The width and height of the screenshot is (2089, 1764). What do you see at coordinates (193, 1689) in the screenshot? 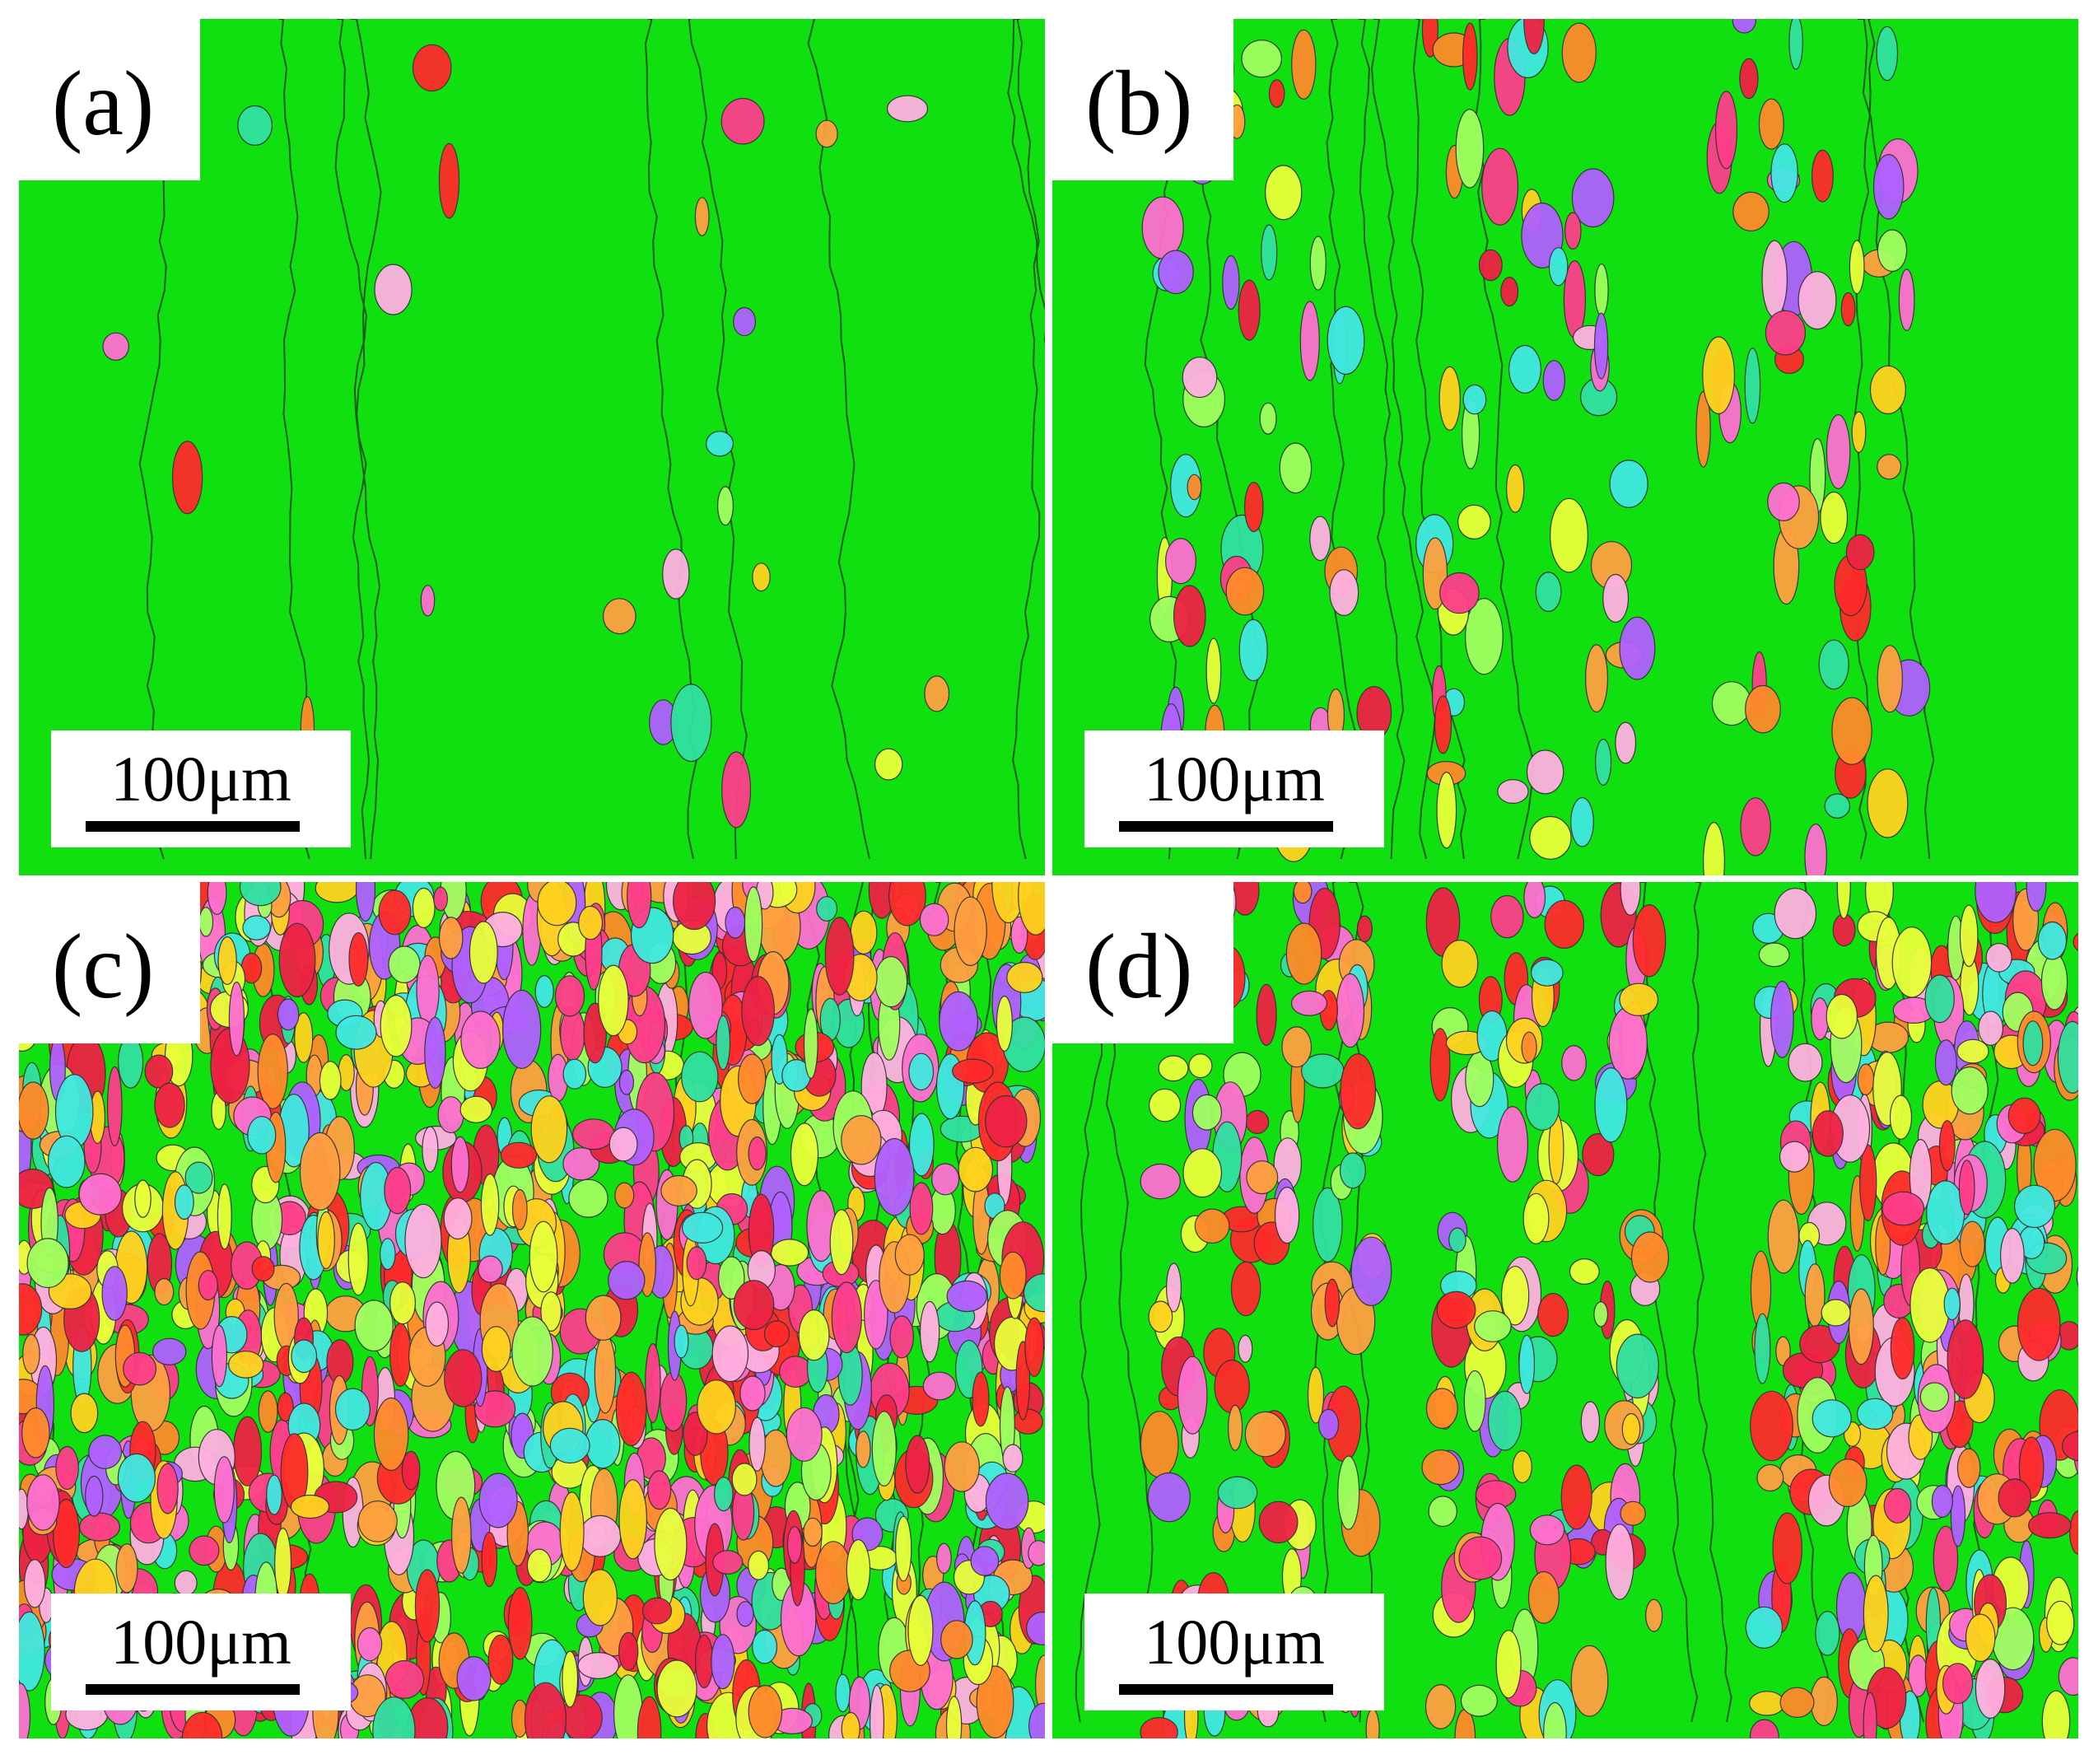
I see `scale-bar` at bounding box center [193, 1689].